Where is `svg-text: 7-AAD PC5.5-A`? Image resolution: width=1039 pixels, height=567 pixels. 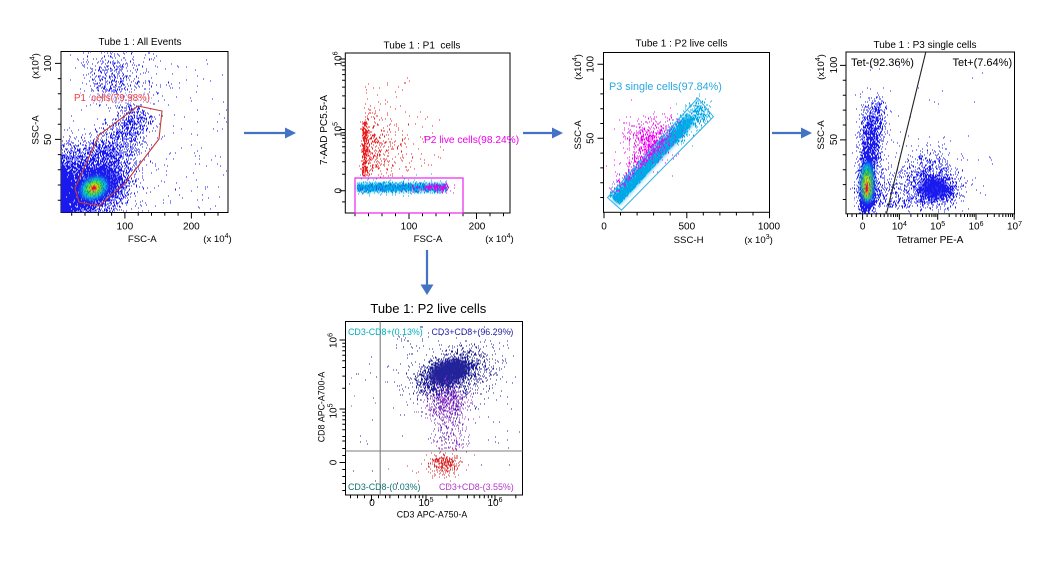 svg-text: 7-AAD PC5.5-A is located at coordinates (324, 130).